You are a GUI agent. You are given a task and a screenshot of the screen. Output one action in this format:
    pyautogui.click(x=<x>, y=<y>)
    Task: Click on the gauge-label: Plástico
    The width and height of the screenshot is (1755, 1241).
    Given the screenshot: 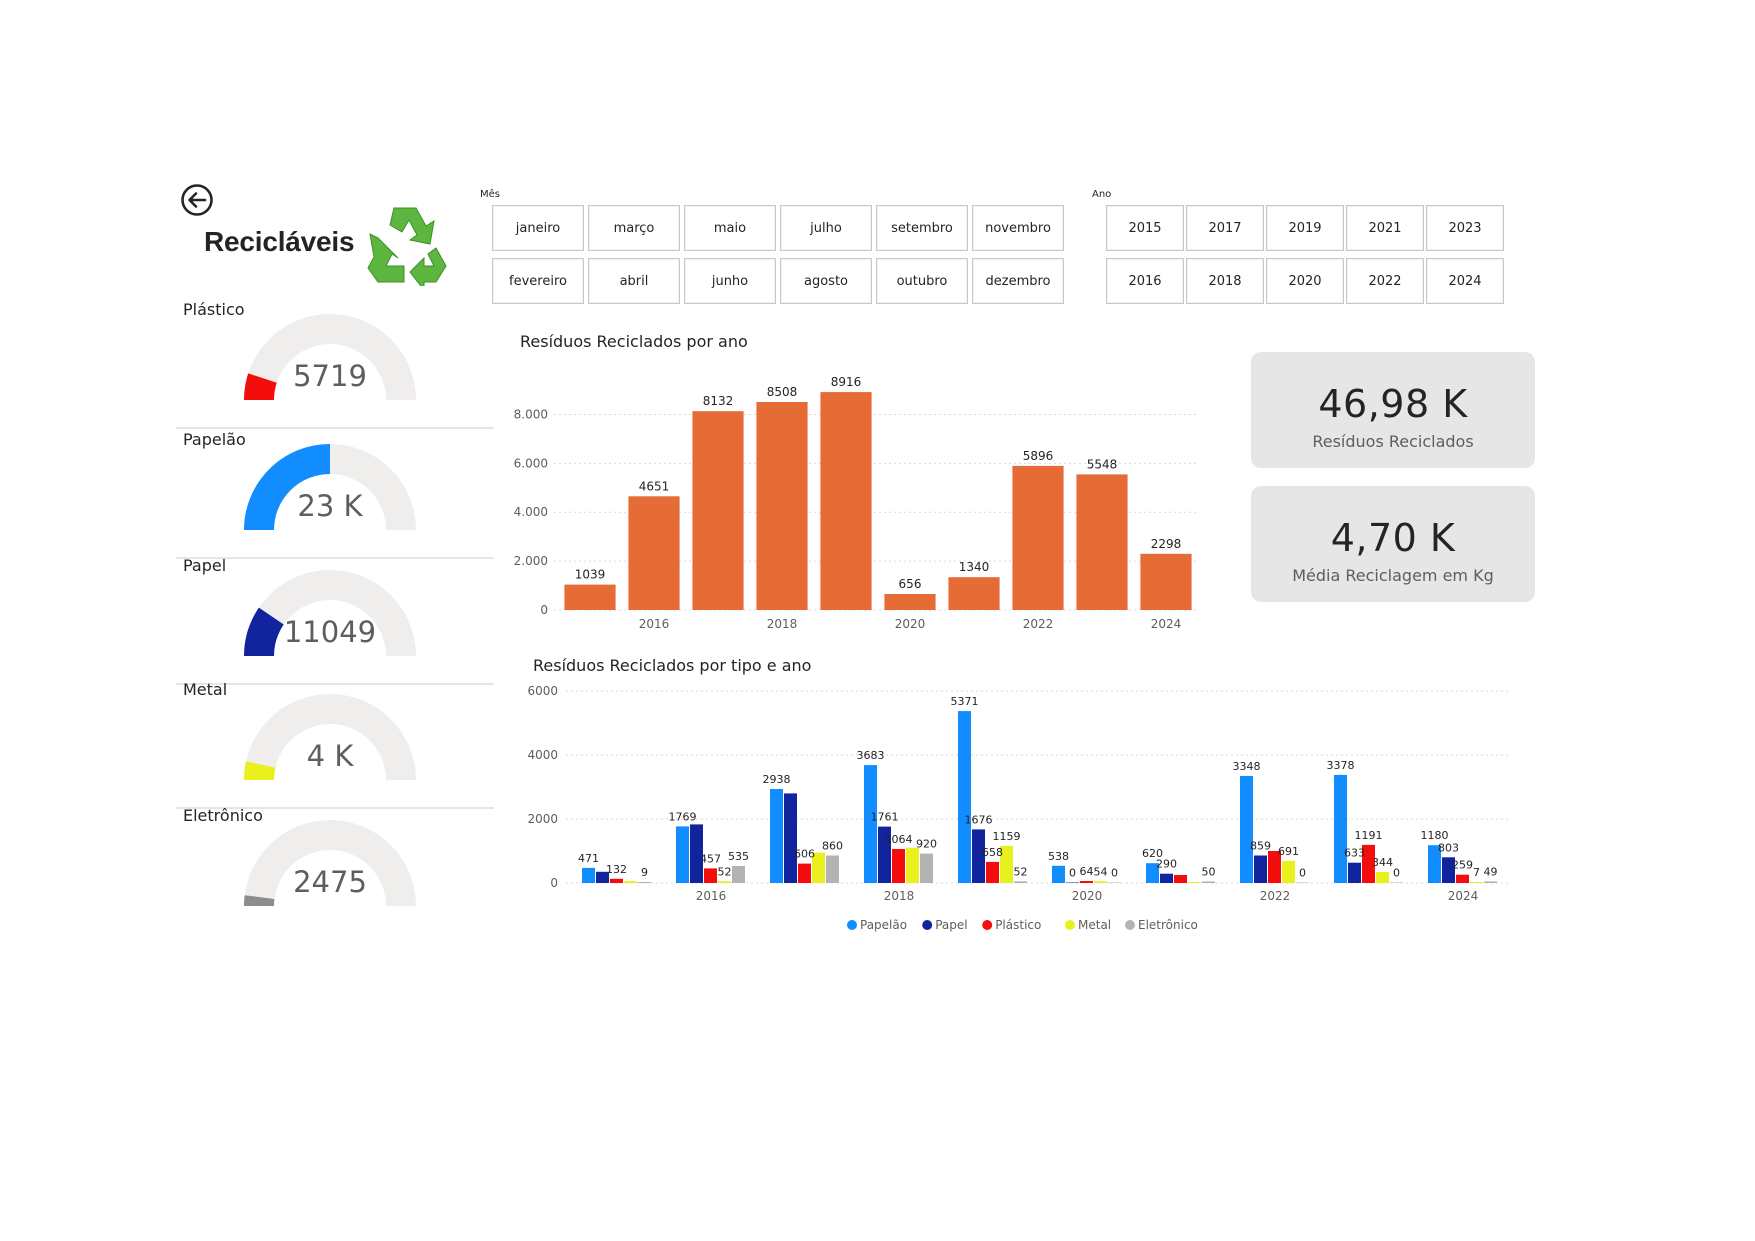 What is the action you would take?
    pyautogui.click(x=214, y=309)
    